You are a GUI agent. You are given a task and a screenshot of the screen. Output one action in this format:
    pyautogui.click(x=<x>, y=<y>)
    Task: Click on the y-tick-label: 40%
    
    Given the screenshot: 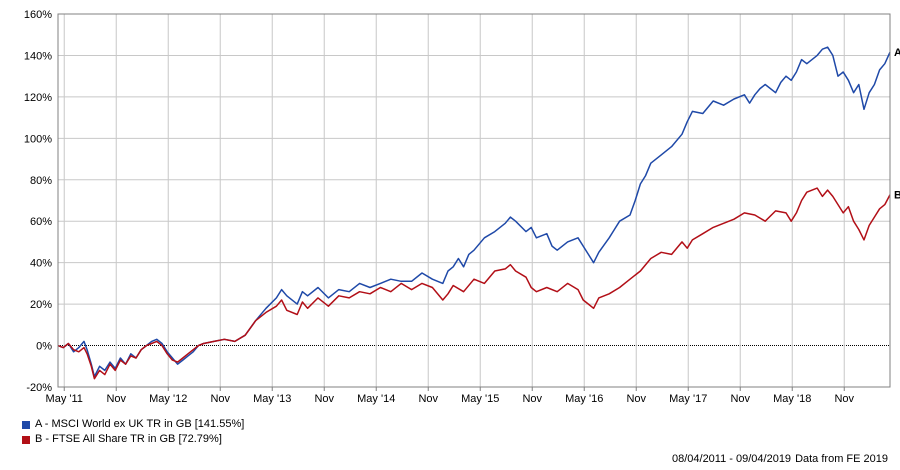 What is the action you would take?
    pyautogui.click(x=41, y=264)
    